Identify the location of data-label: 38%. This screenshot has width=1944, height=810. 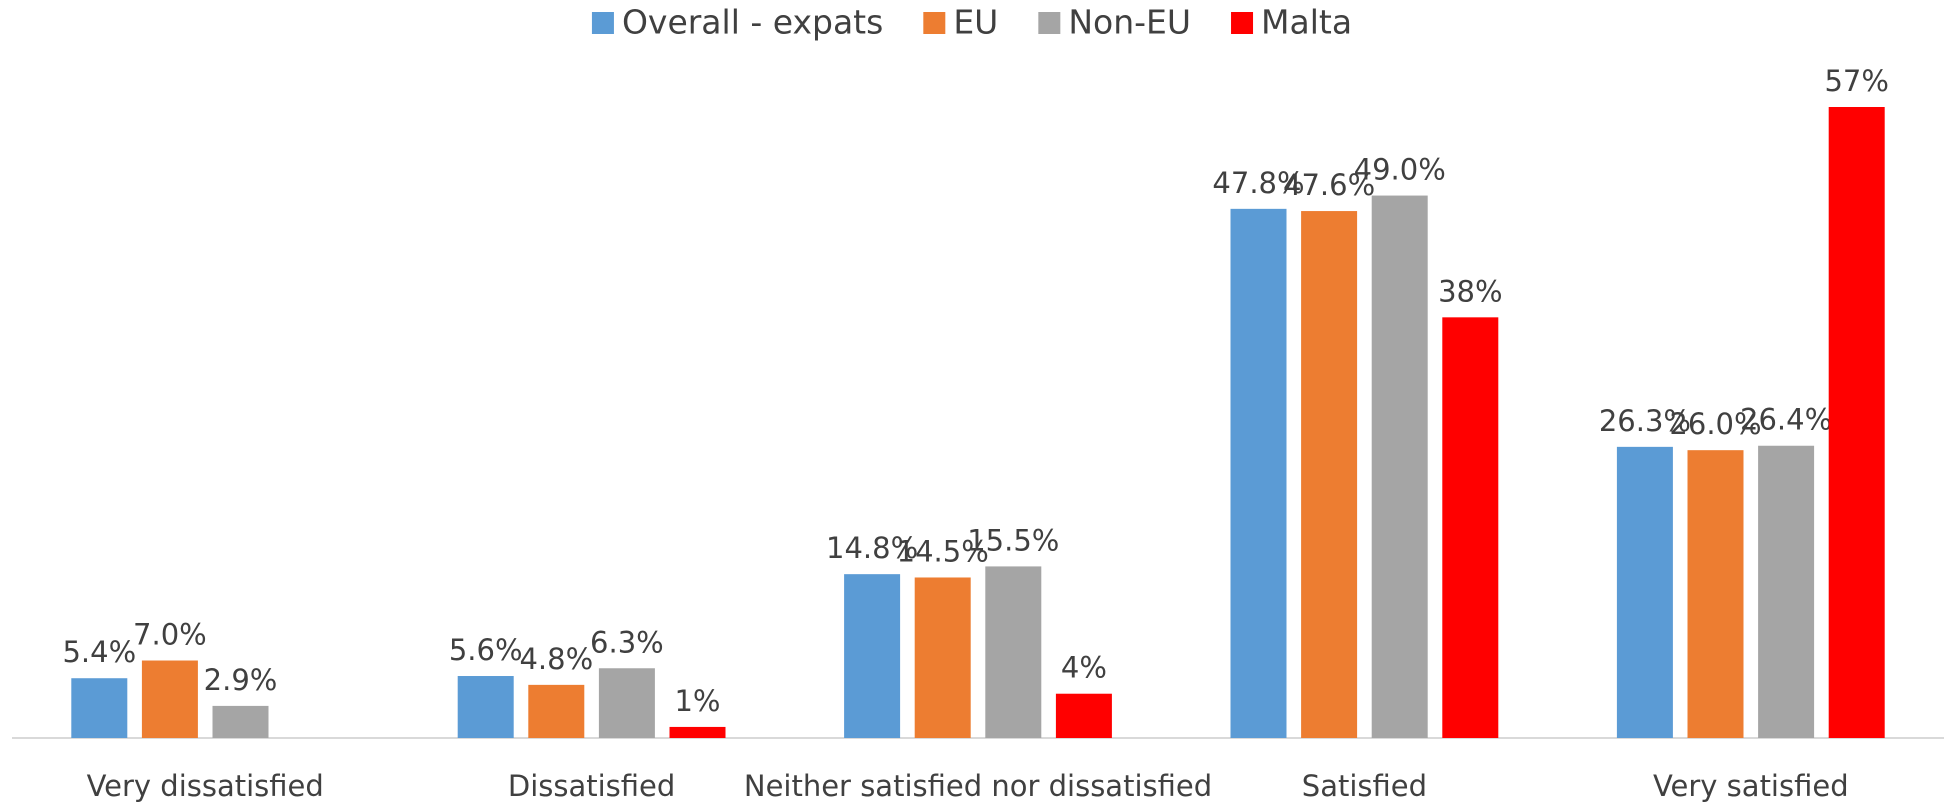
(1470, 291).